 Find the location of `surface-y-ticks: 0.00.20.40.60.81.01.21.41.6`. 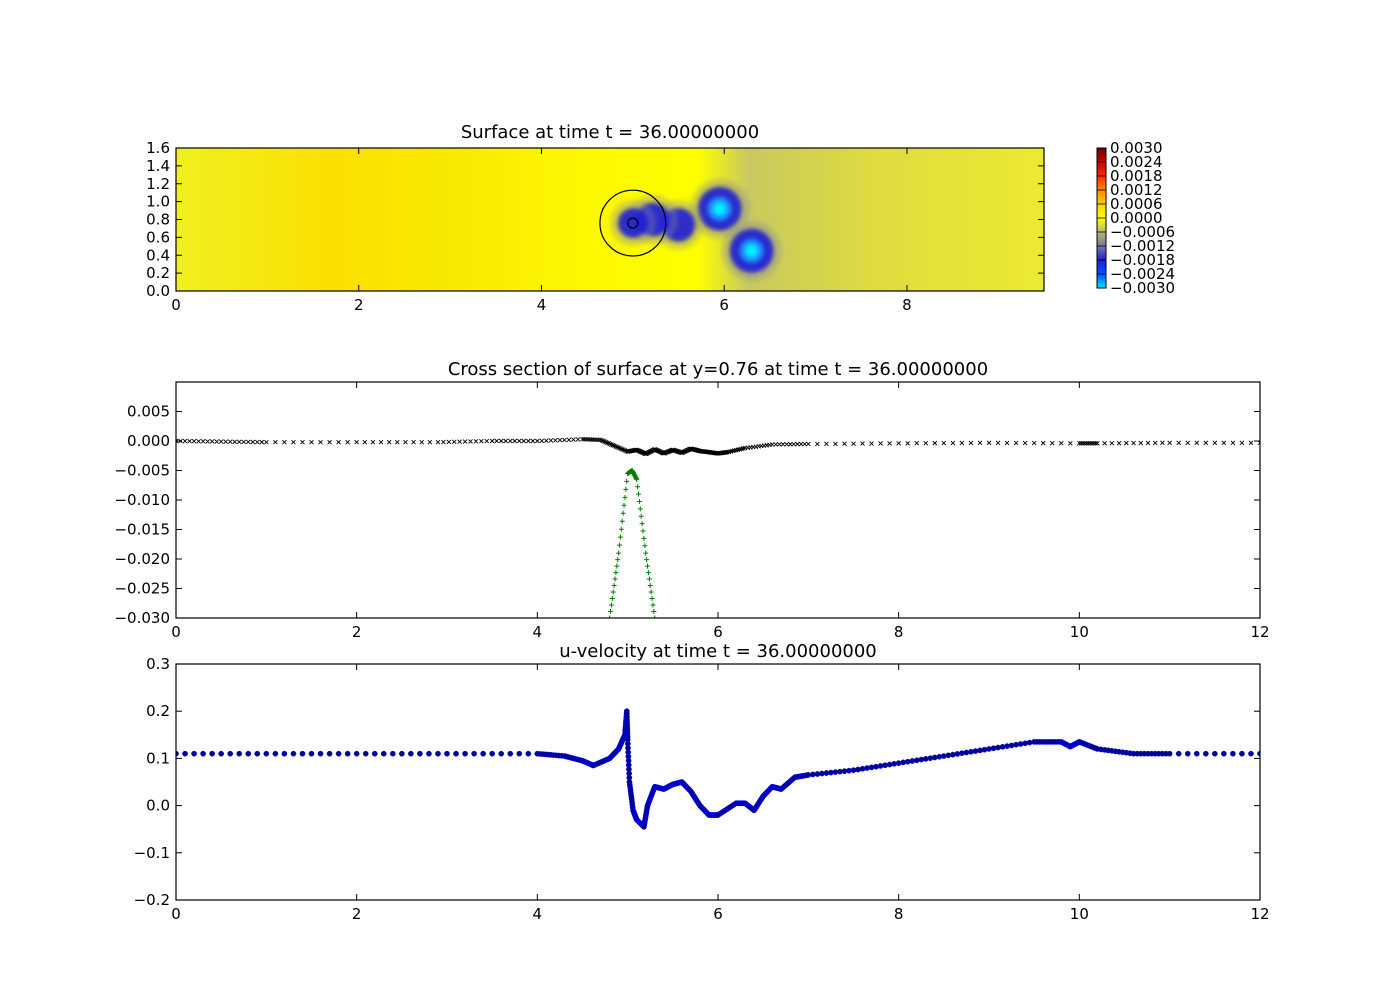

surface-y-ticks: 0.00.20.40.60.81.01.21.41.6 is located at coordinates (595, 219).